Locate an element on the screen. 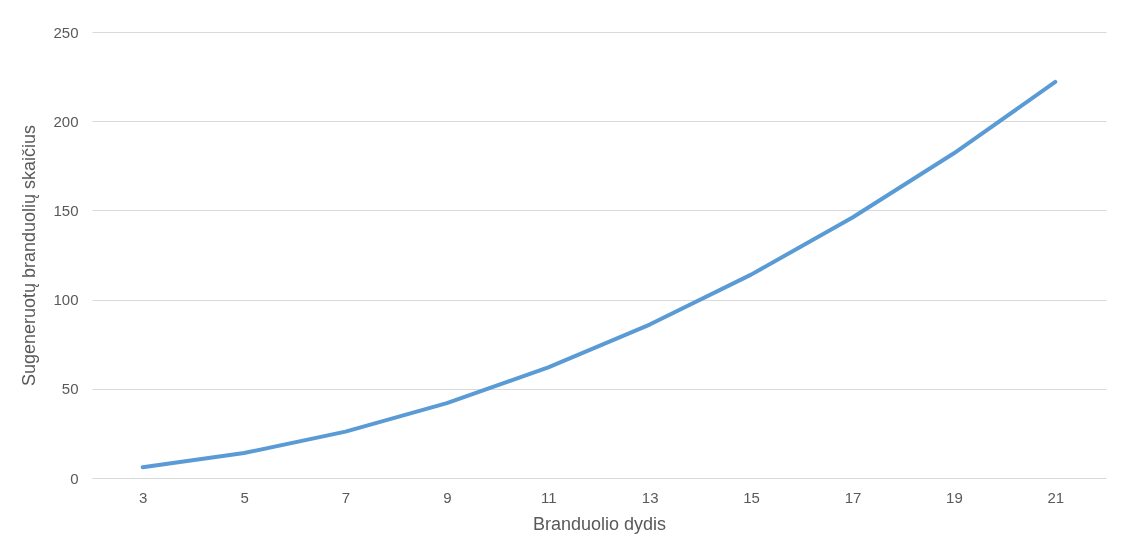 This screenshot has width=1146, height=553. x-tick-label: 5 is located at coordinates (244, 497).